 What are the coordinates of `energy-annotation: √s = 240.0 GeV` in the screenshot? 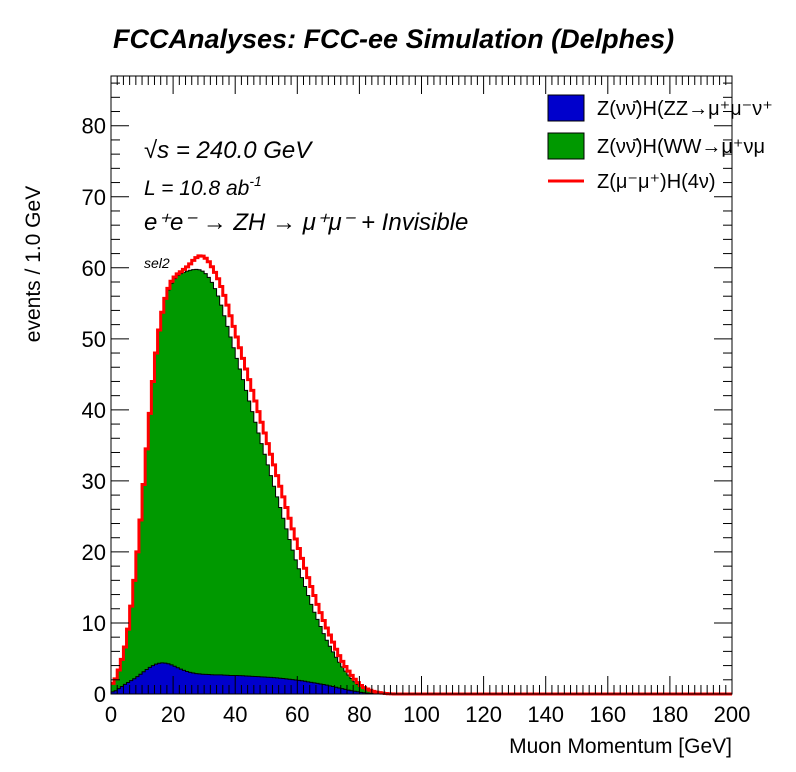 It's located at (228, 150).